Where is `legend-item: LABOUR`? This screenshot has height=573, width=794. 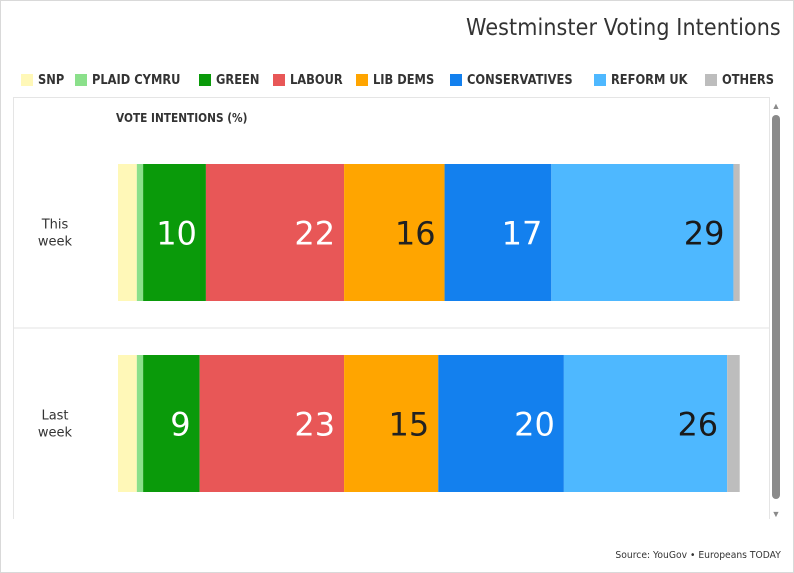
legend-item: LABOUR is located at coordinates (307, 80).